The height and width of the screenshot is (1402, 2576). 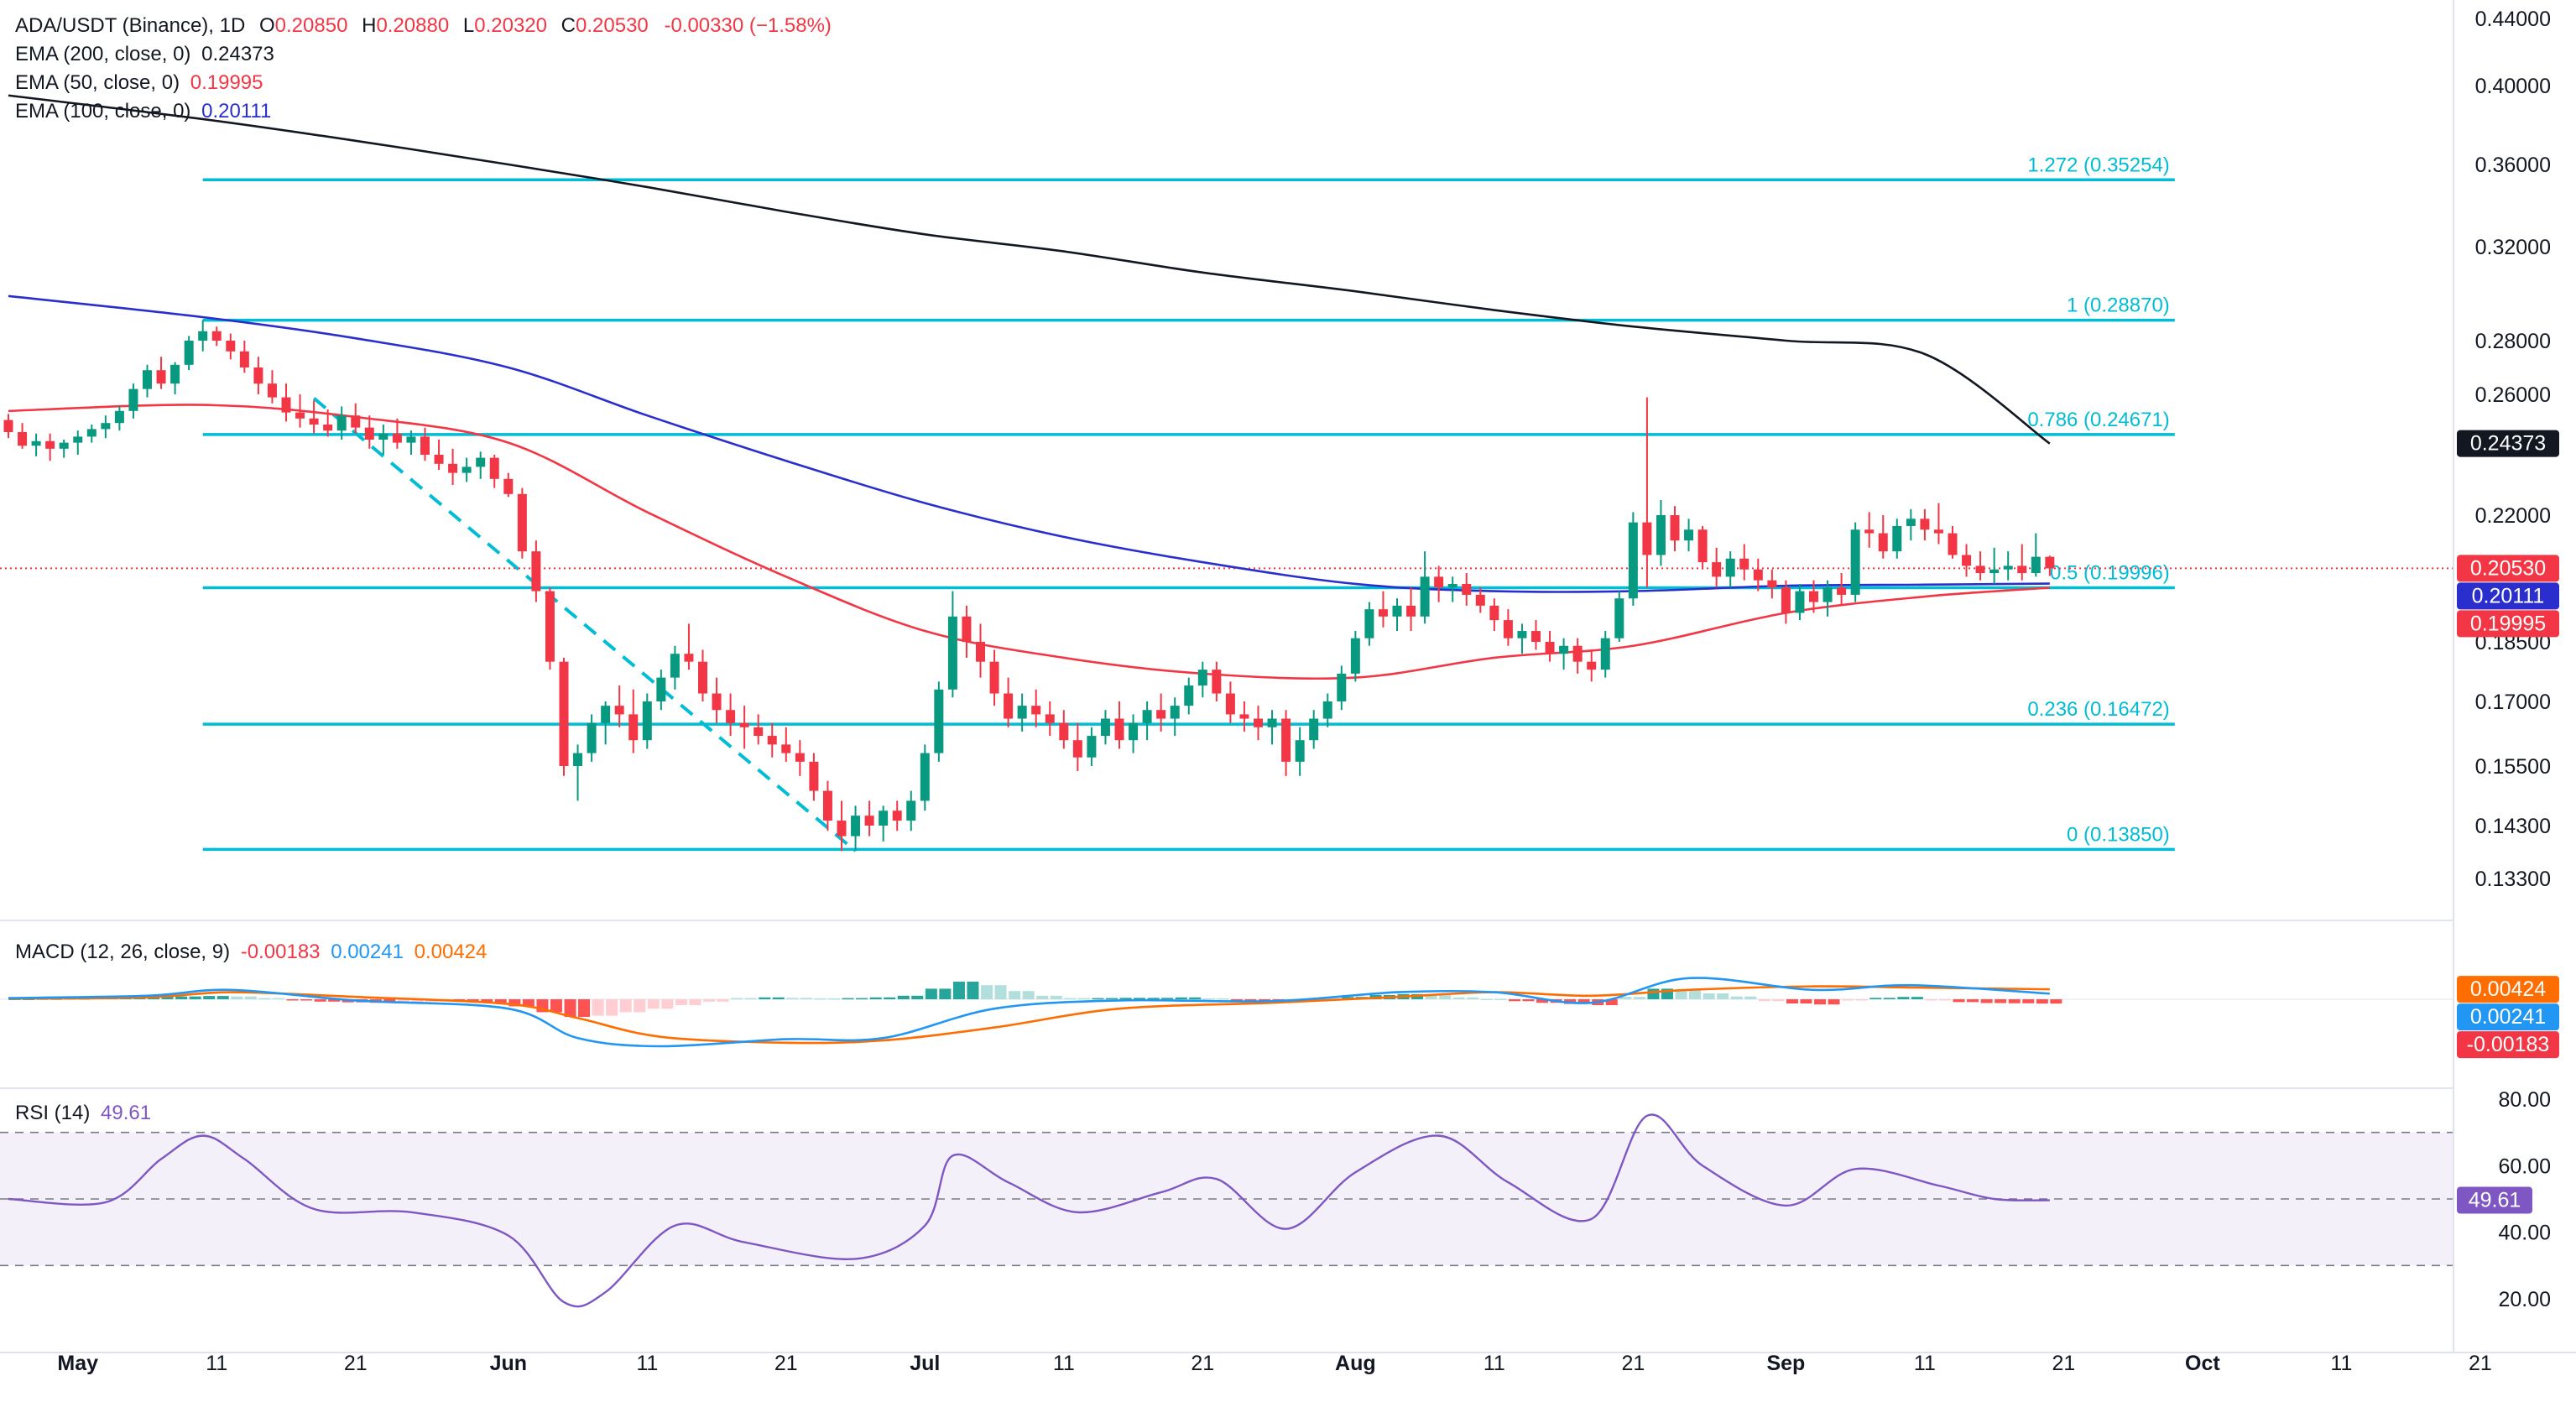 What do you see at coordinates (1633, 1363) in the screenshot?
I see `time-tick-label: 21` at bounding box center [1633, 1363].